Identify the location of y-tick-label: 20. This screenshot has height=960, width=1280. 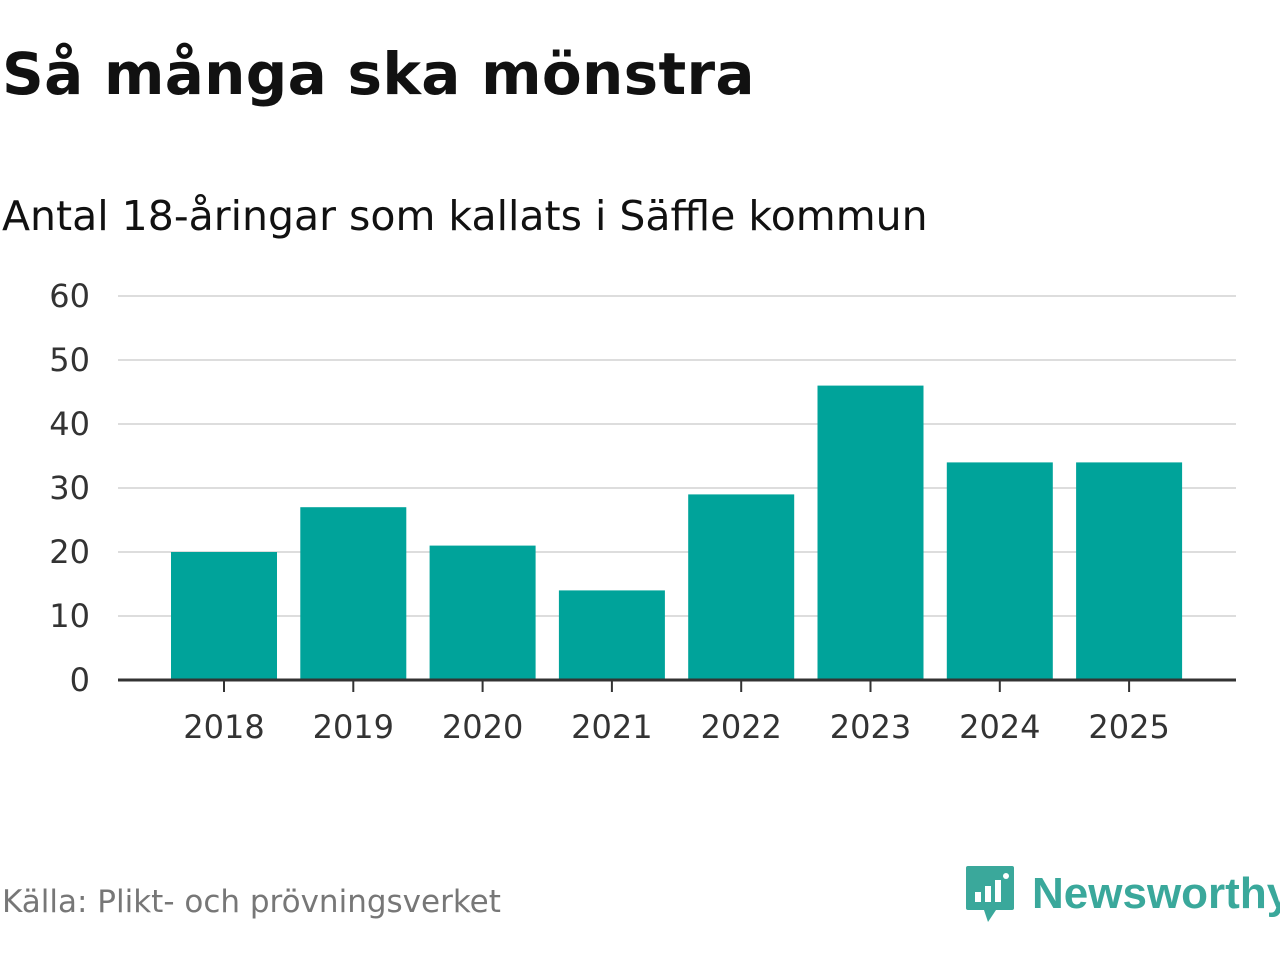
(69, 552).